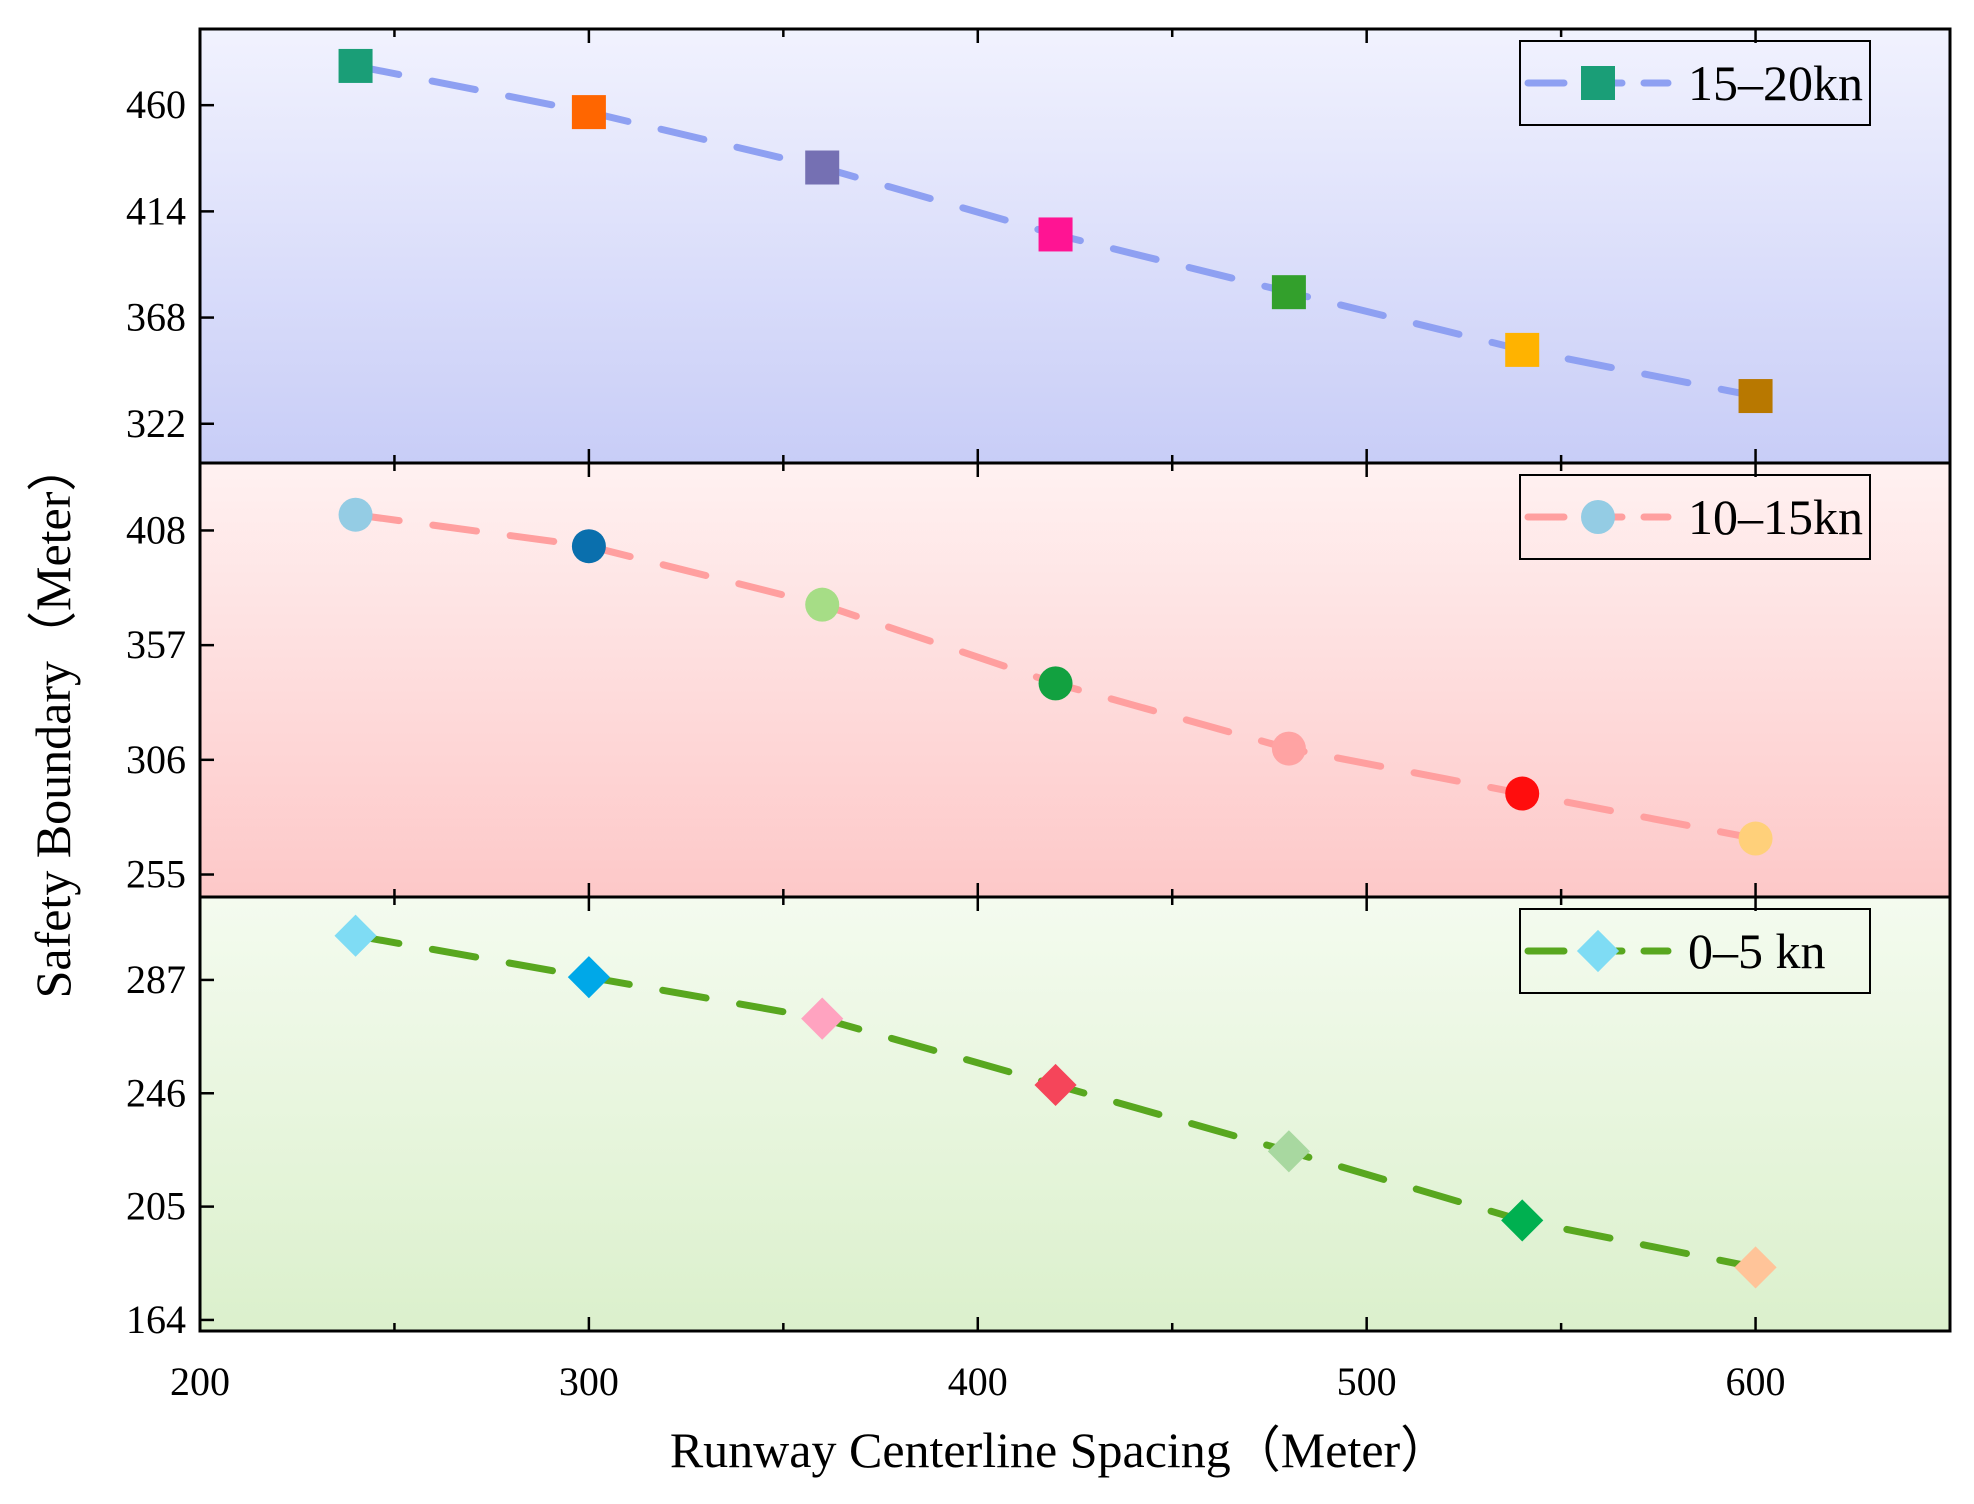 This screenshot has width=1974, height=1504. Describe the element at coordinates (156, 317) in the screenshot. I see `y-tick-label: 368` at that location.